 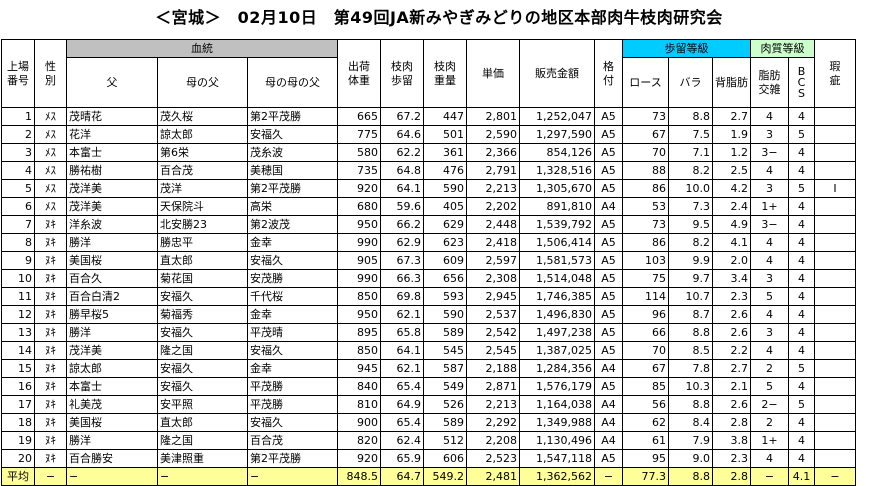 What do you see at coordinates (769, 224) in the screenshot?
I see `row-marbling: 3−` at bounding box center [769, 224].